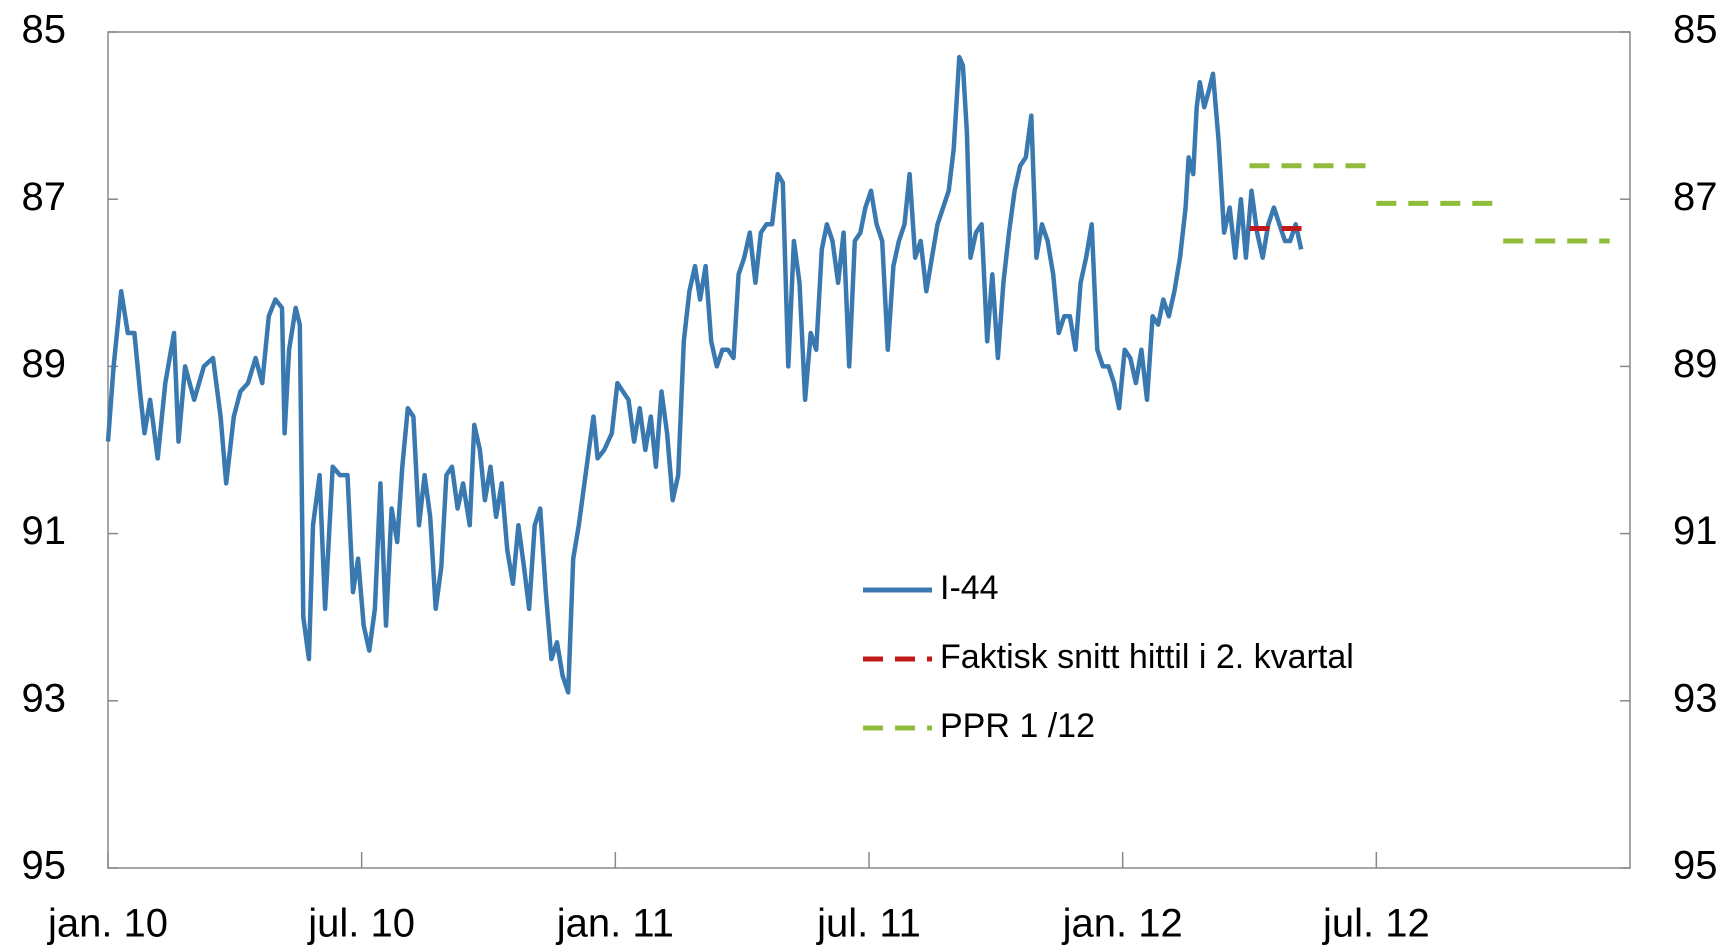 This screenshot has width=1729, height=952. I want to click on legend-label: PPR 1 /12, so click(1017, 726).